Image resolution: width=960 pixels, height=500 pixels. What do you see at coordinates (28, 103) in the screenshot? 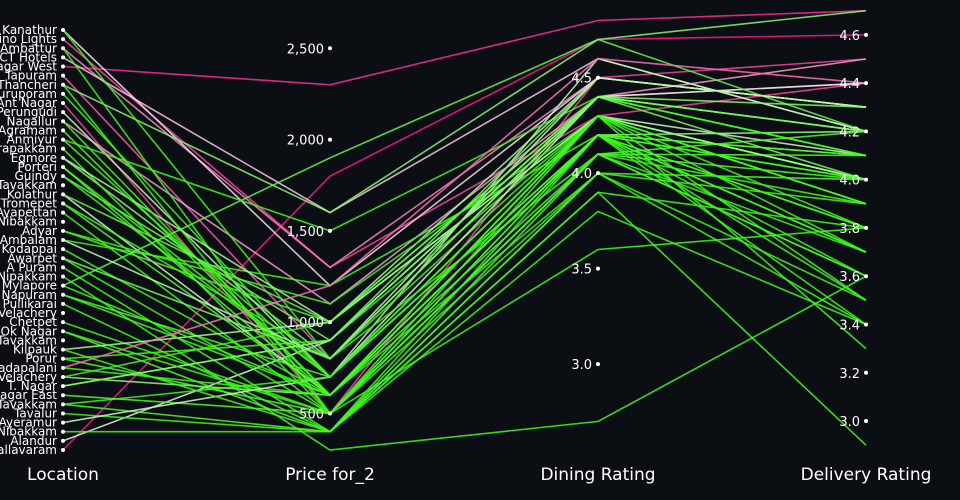
I see `tick-label: Ant Nagar` at bounding box center [28, 103].